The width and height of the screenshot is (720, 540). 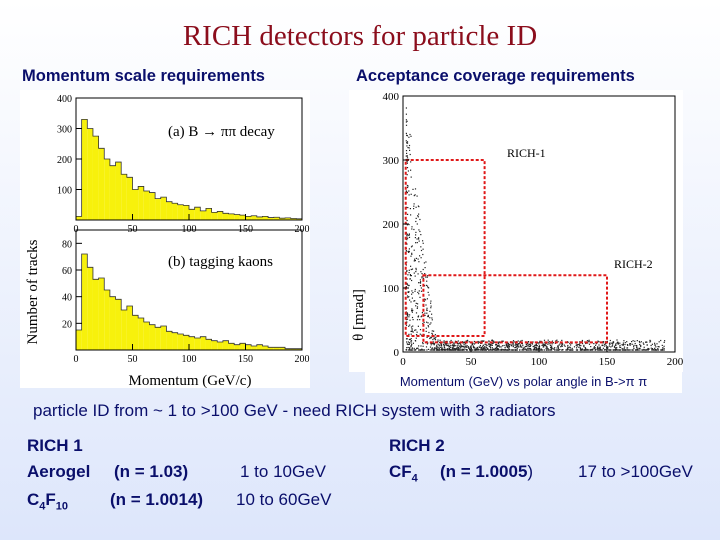 What do you see at coordinates (360, 36) in the screenshot?
I see `page-title: RICH detectors for particle ID` at bounding box center [360, 36].